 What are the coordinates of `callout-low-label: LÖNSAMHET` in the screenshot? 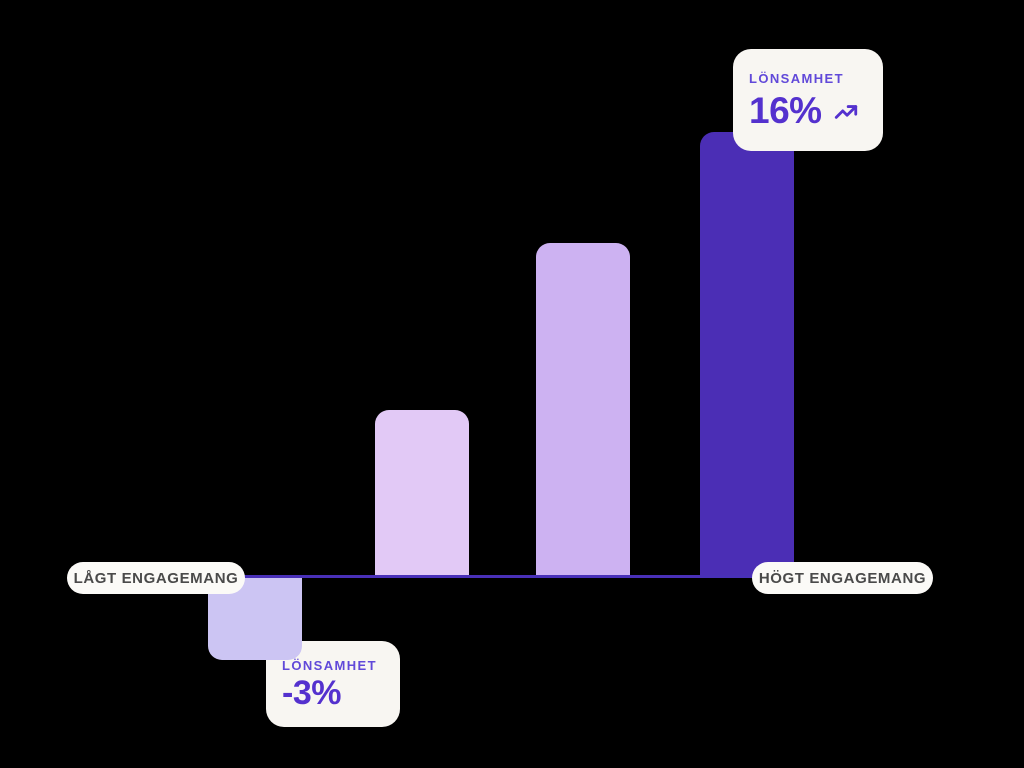 It's located at (329, 665).